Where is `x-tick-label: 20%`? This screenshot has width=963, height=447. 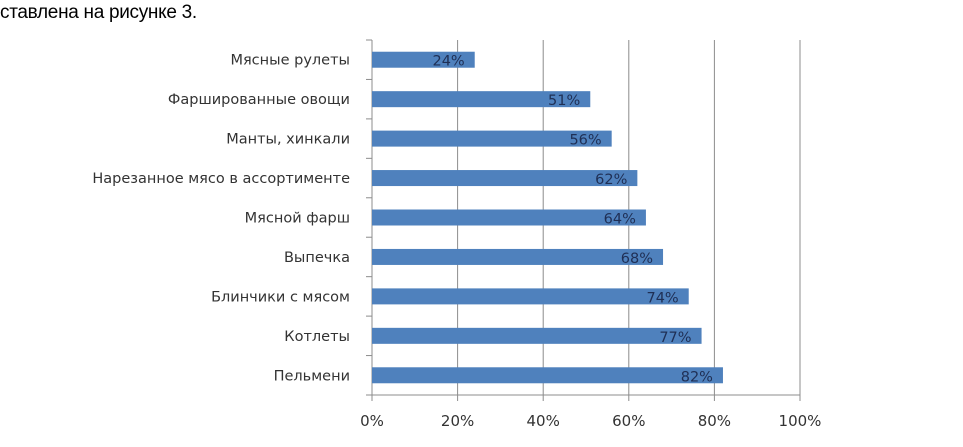 x-tick-label: 20% is located at coordinates (457, 421).